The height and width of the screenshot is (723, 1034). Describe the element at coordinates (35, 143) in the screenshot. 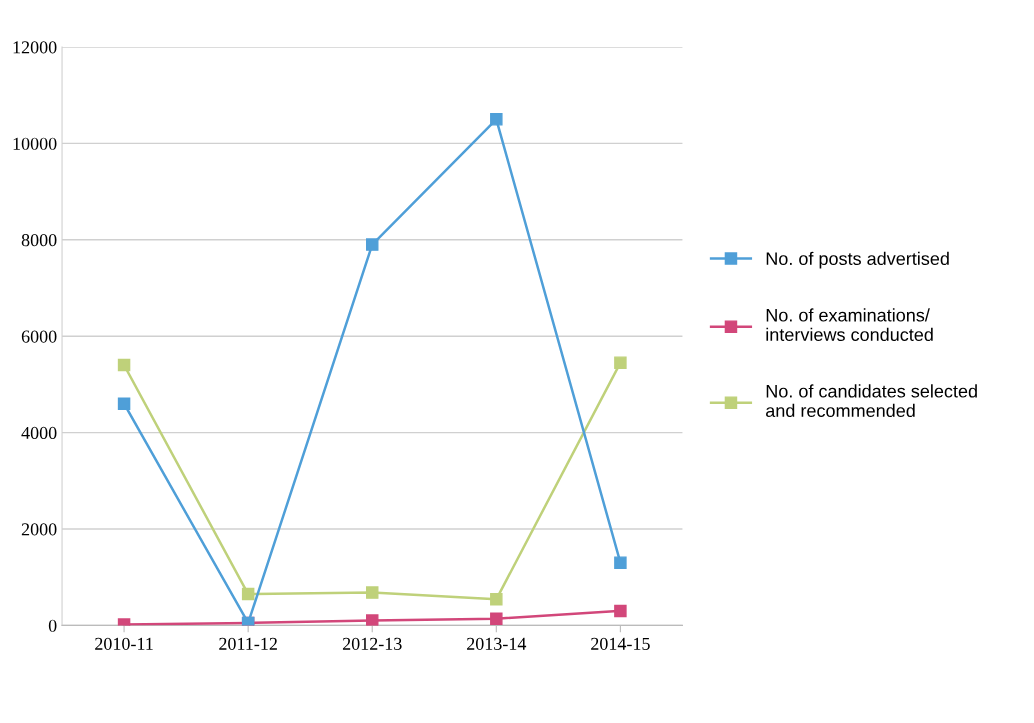

I see `y-tick-label: 10000` at that location.